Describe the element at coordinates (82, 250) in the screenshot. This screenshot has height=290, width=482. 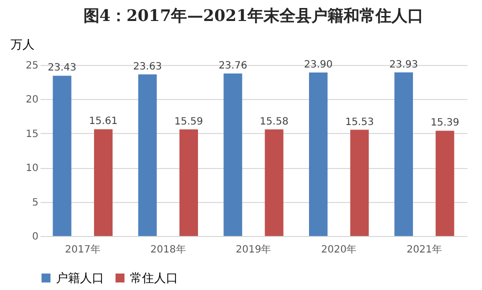
I see `x-tick-label: 2017年` at that location.